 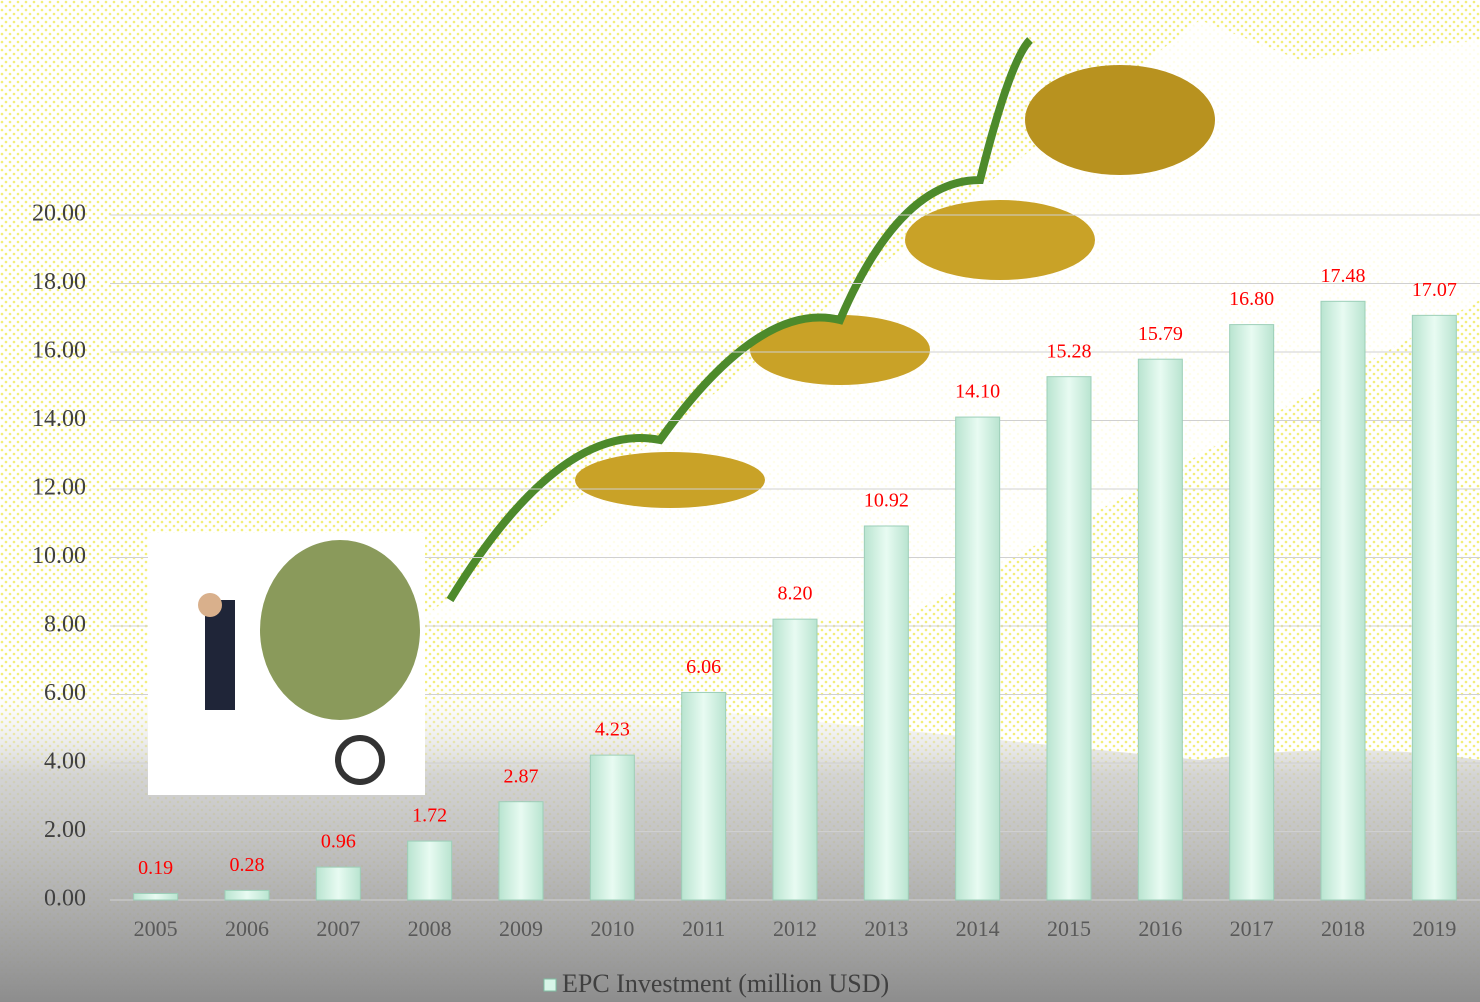 What do you see at coordinates (978, 928) in the screenshot?
I see `x-tick-label: 2014` at bounding box center [978, 928].